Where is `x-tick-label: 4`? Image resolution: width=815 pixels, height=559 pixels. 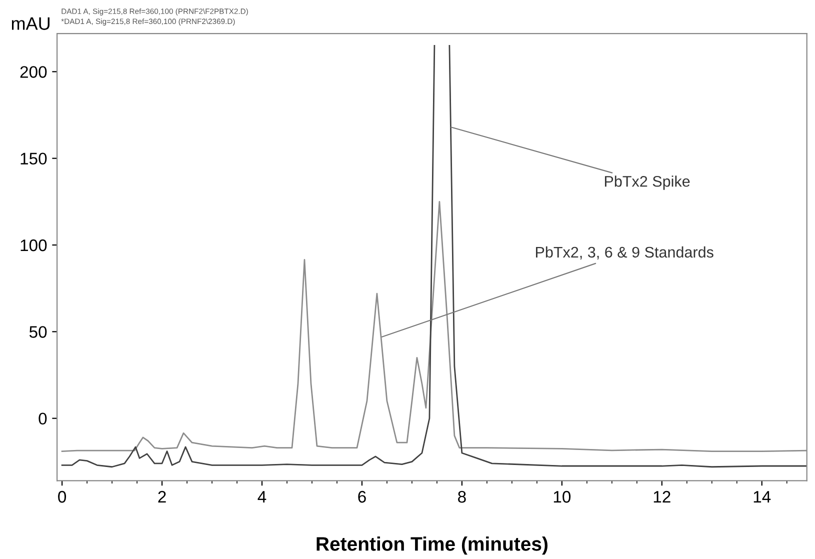 x-tick-label: 4 is located at coordinates (262, 497).